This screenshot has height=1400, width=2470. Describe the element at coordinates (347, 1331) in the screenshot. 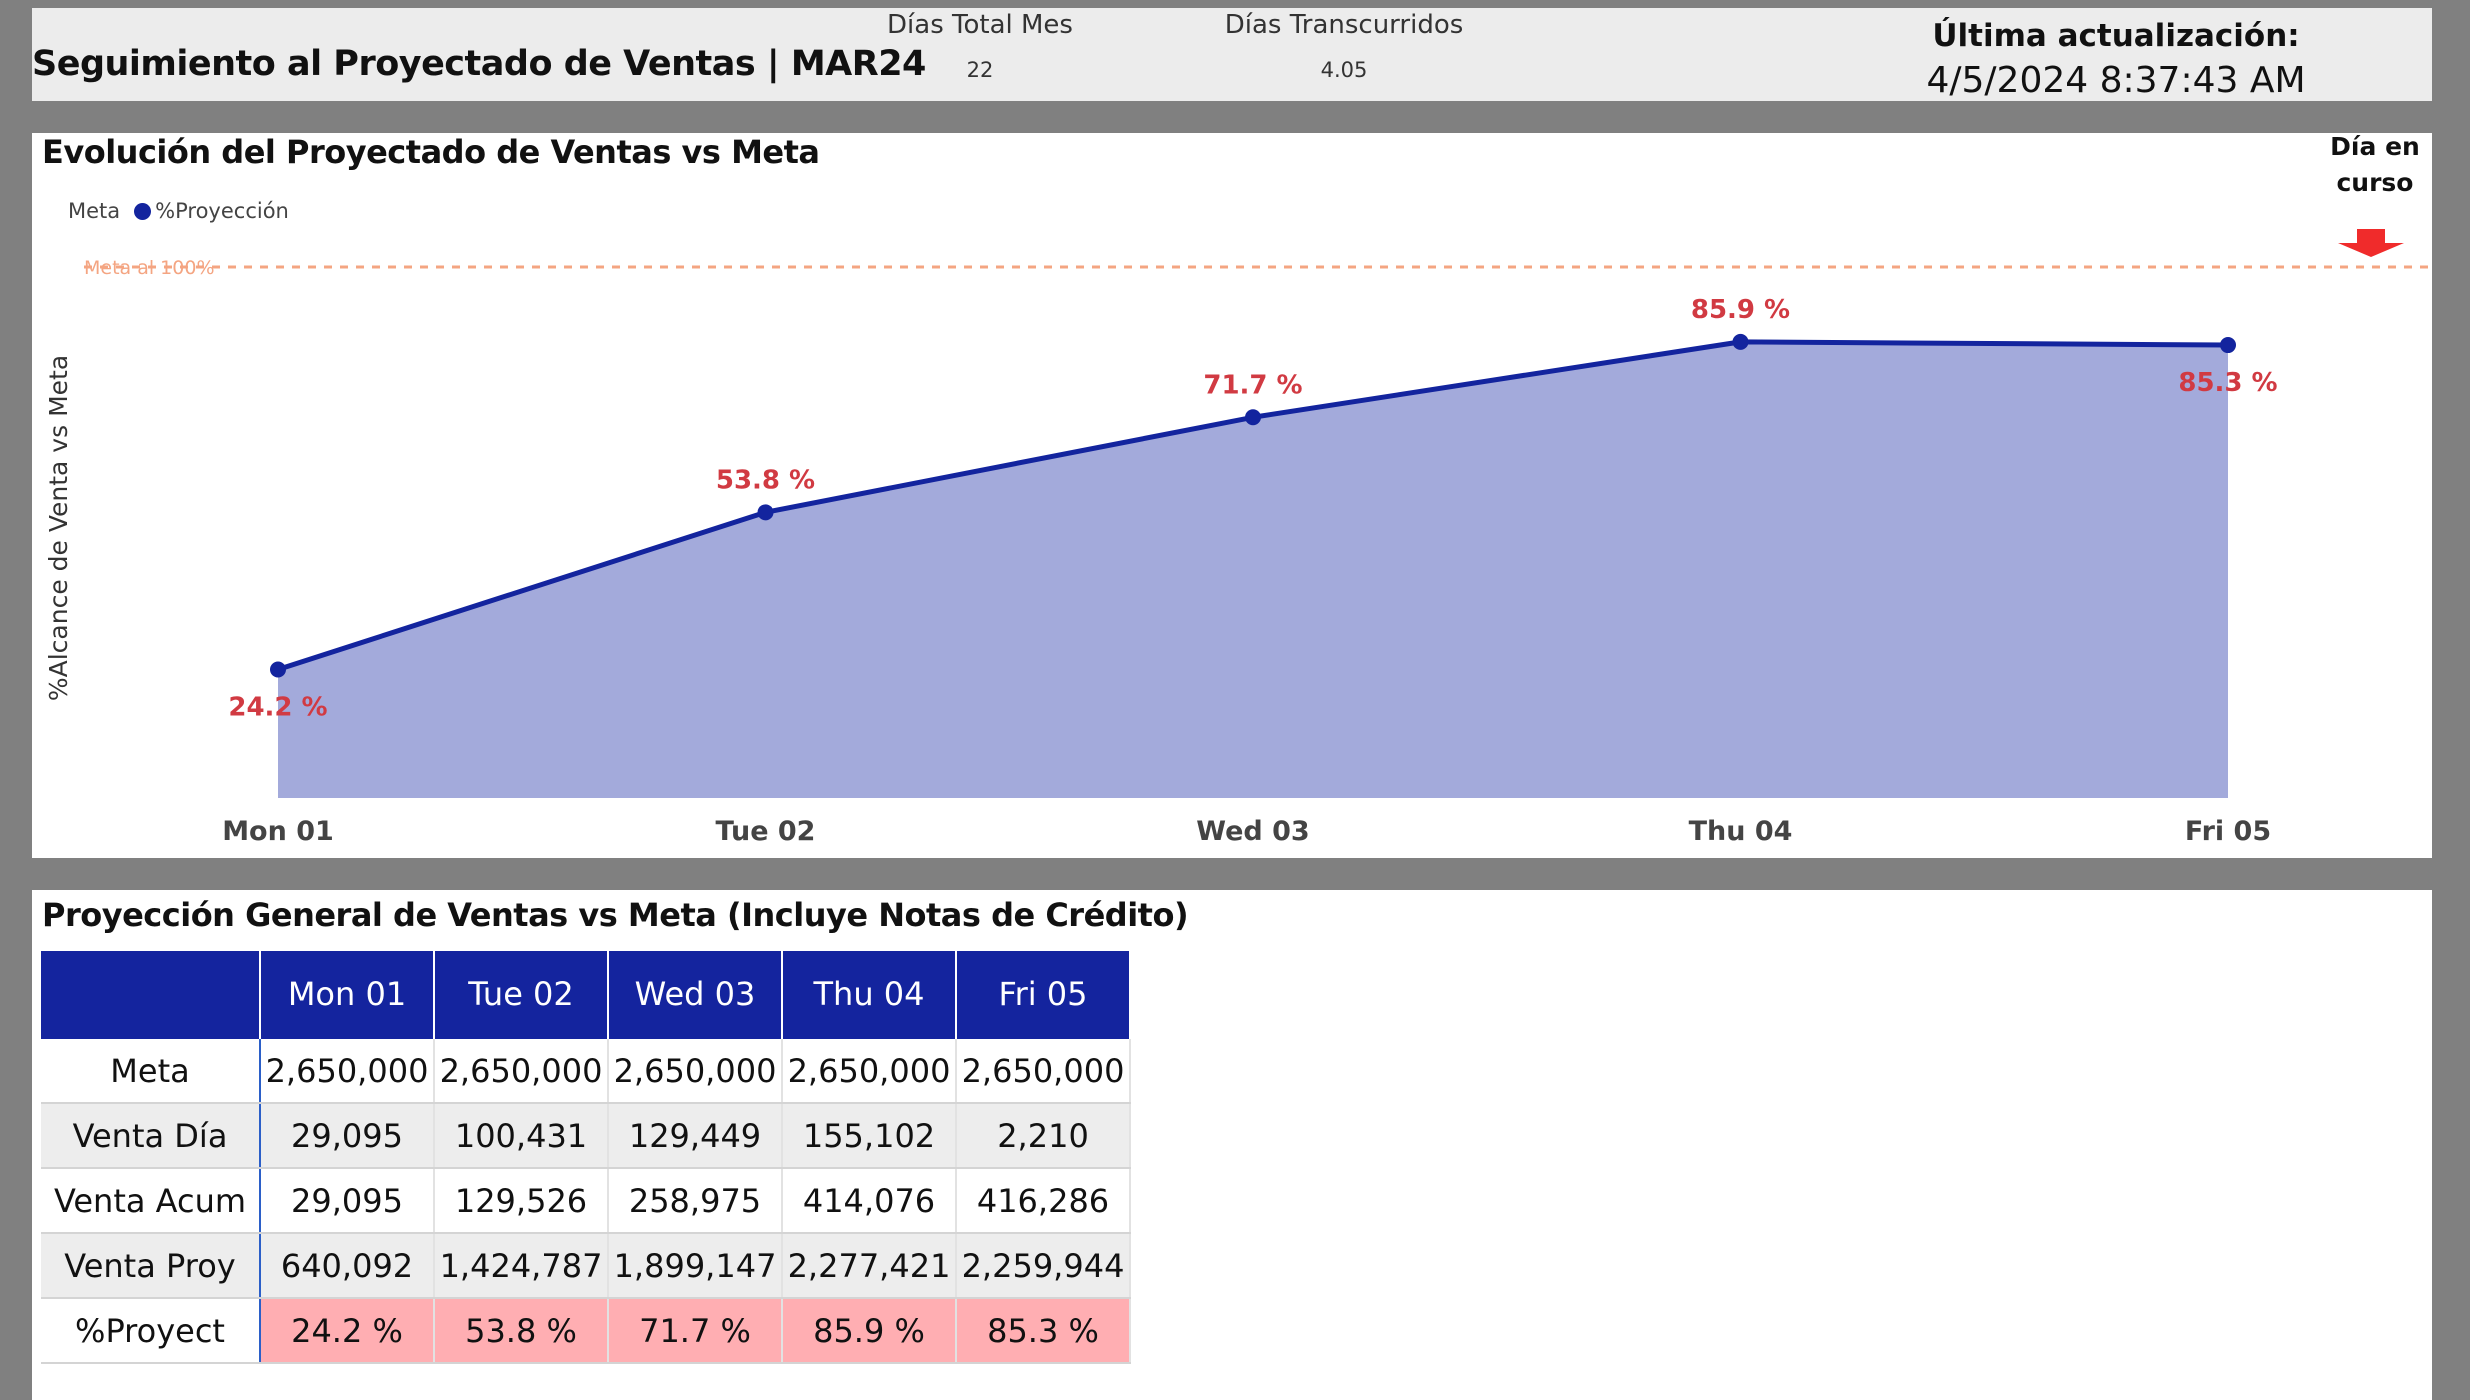

I see `table-cell: 24.2 %` at that location.